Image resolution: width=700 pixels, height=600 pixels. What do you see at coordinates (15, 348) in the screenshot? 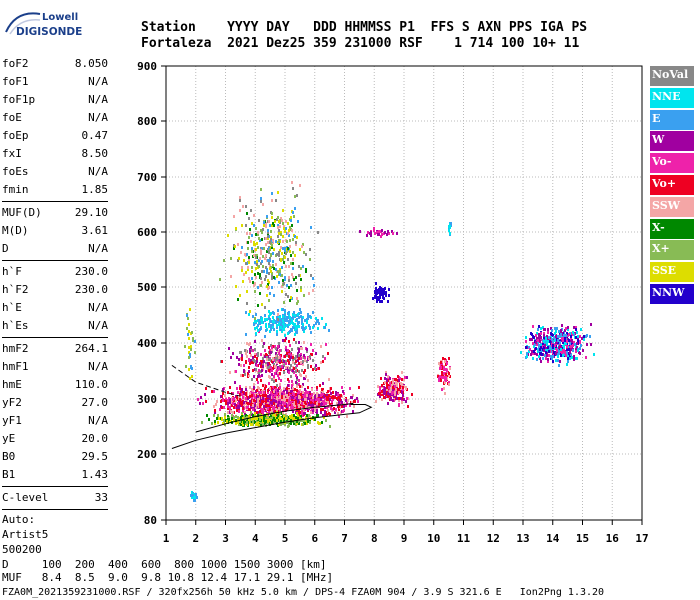
I see `param-key: hmF2` at bounding box center [15, 348].